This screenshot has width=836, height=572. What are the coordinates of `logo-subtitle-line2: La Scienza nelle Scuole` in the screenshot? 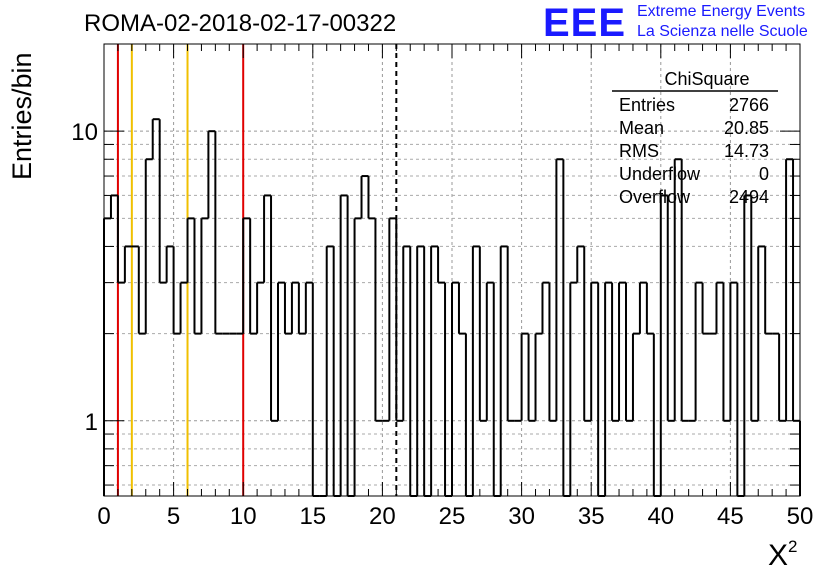 It's located at (722, 31).